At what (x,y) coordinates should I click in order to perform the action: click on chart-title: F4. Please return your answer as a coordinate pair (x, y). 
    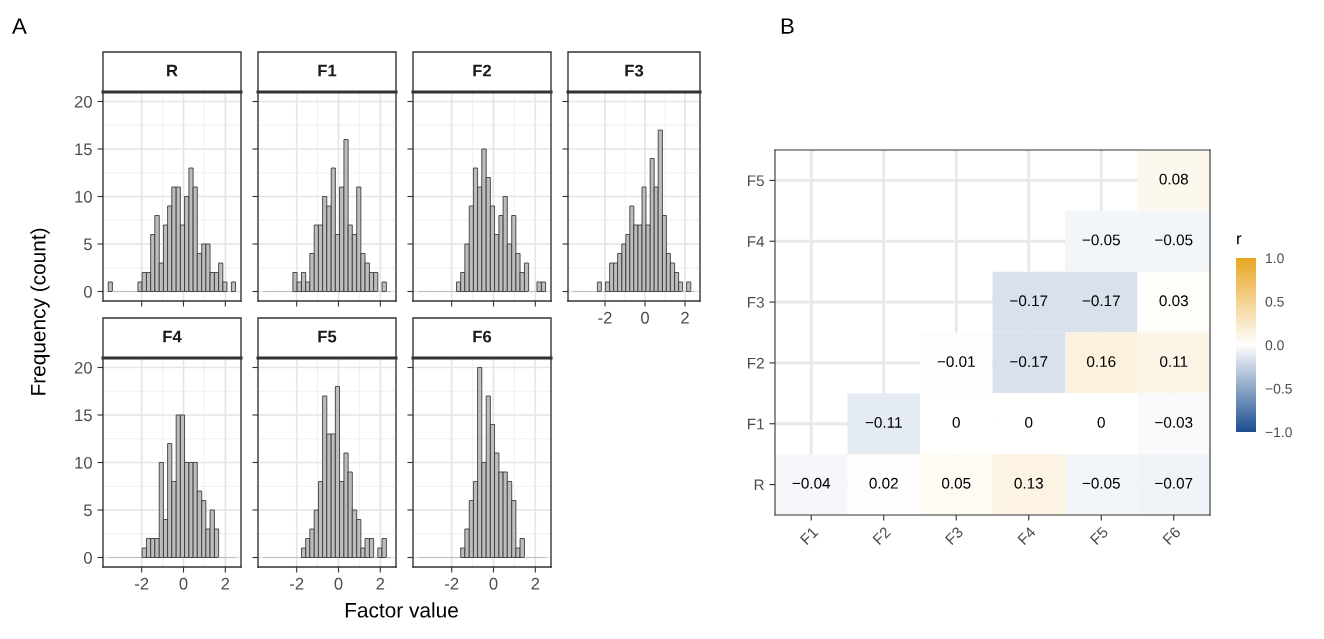
    Looking at the image, I should click on (172, 336).